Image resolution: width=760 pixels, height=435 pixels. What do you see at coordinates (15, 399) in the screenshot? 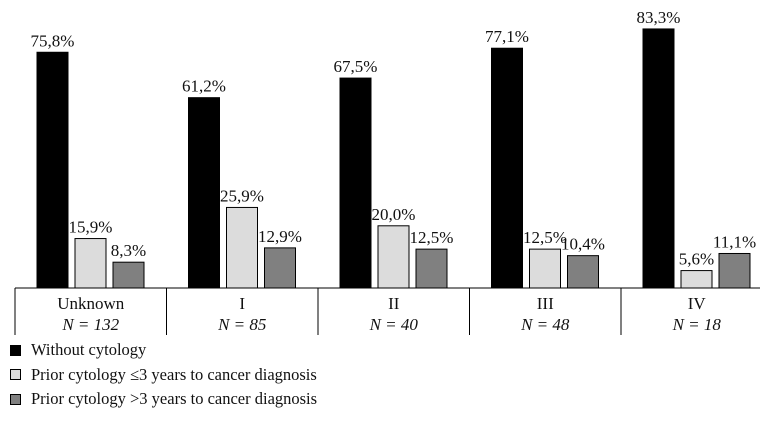
I see `legend-swatch-dark` at bounding box center [15, 399].